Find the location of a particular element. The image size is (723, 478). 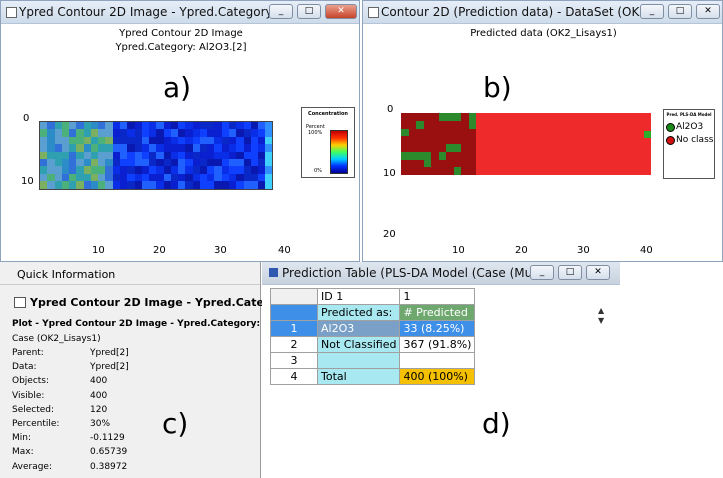

legend-marker is located at coordinates (670, 140).